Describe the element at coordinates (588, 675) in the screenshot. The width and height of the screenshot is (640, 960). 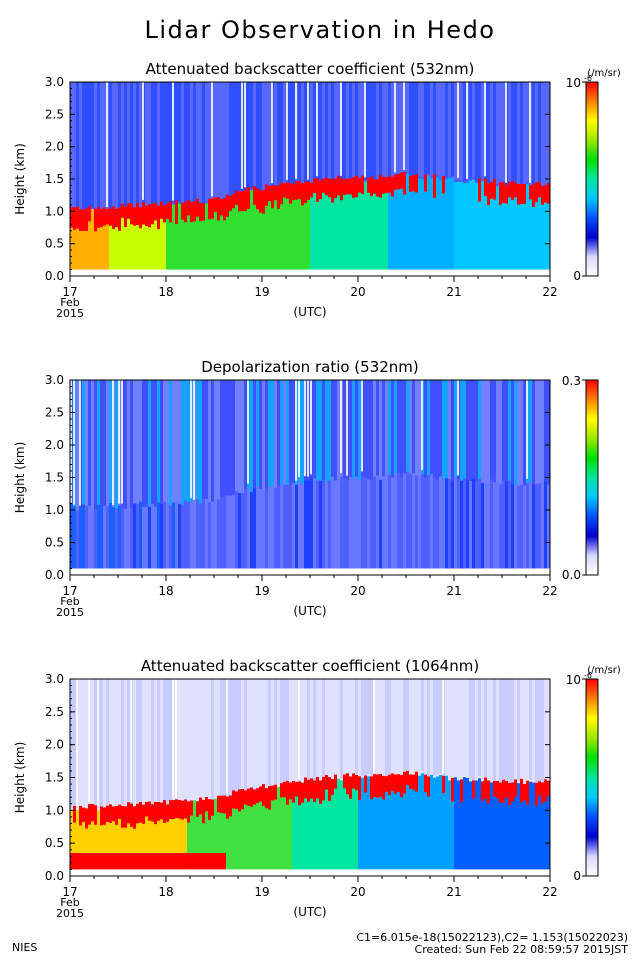
I see `colorbar-max-exponent: -6` at that location.